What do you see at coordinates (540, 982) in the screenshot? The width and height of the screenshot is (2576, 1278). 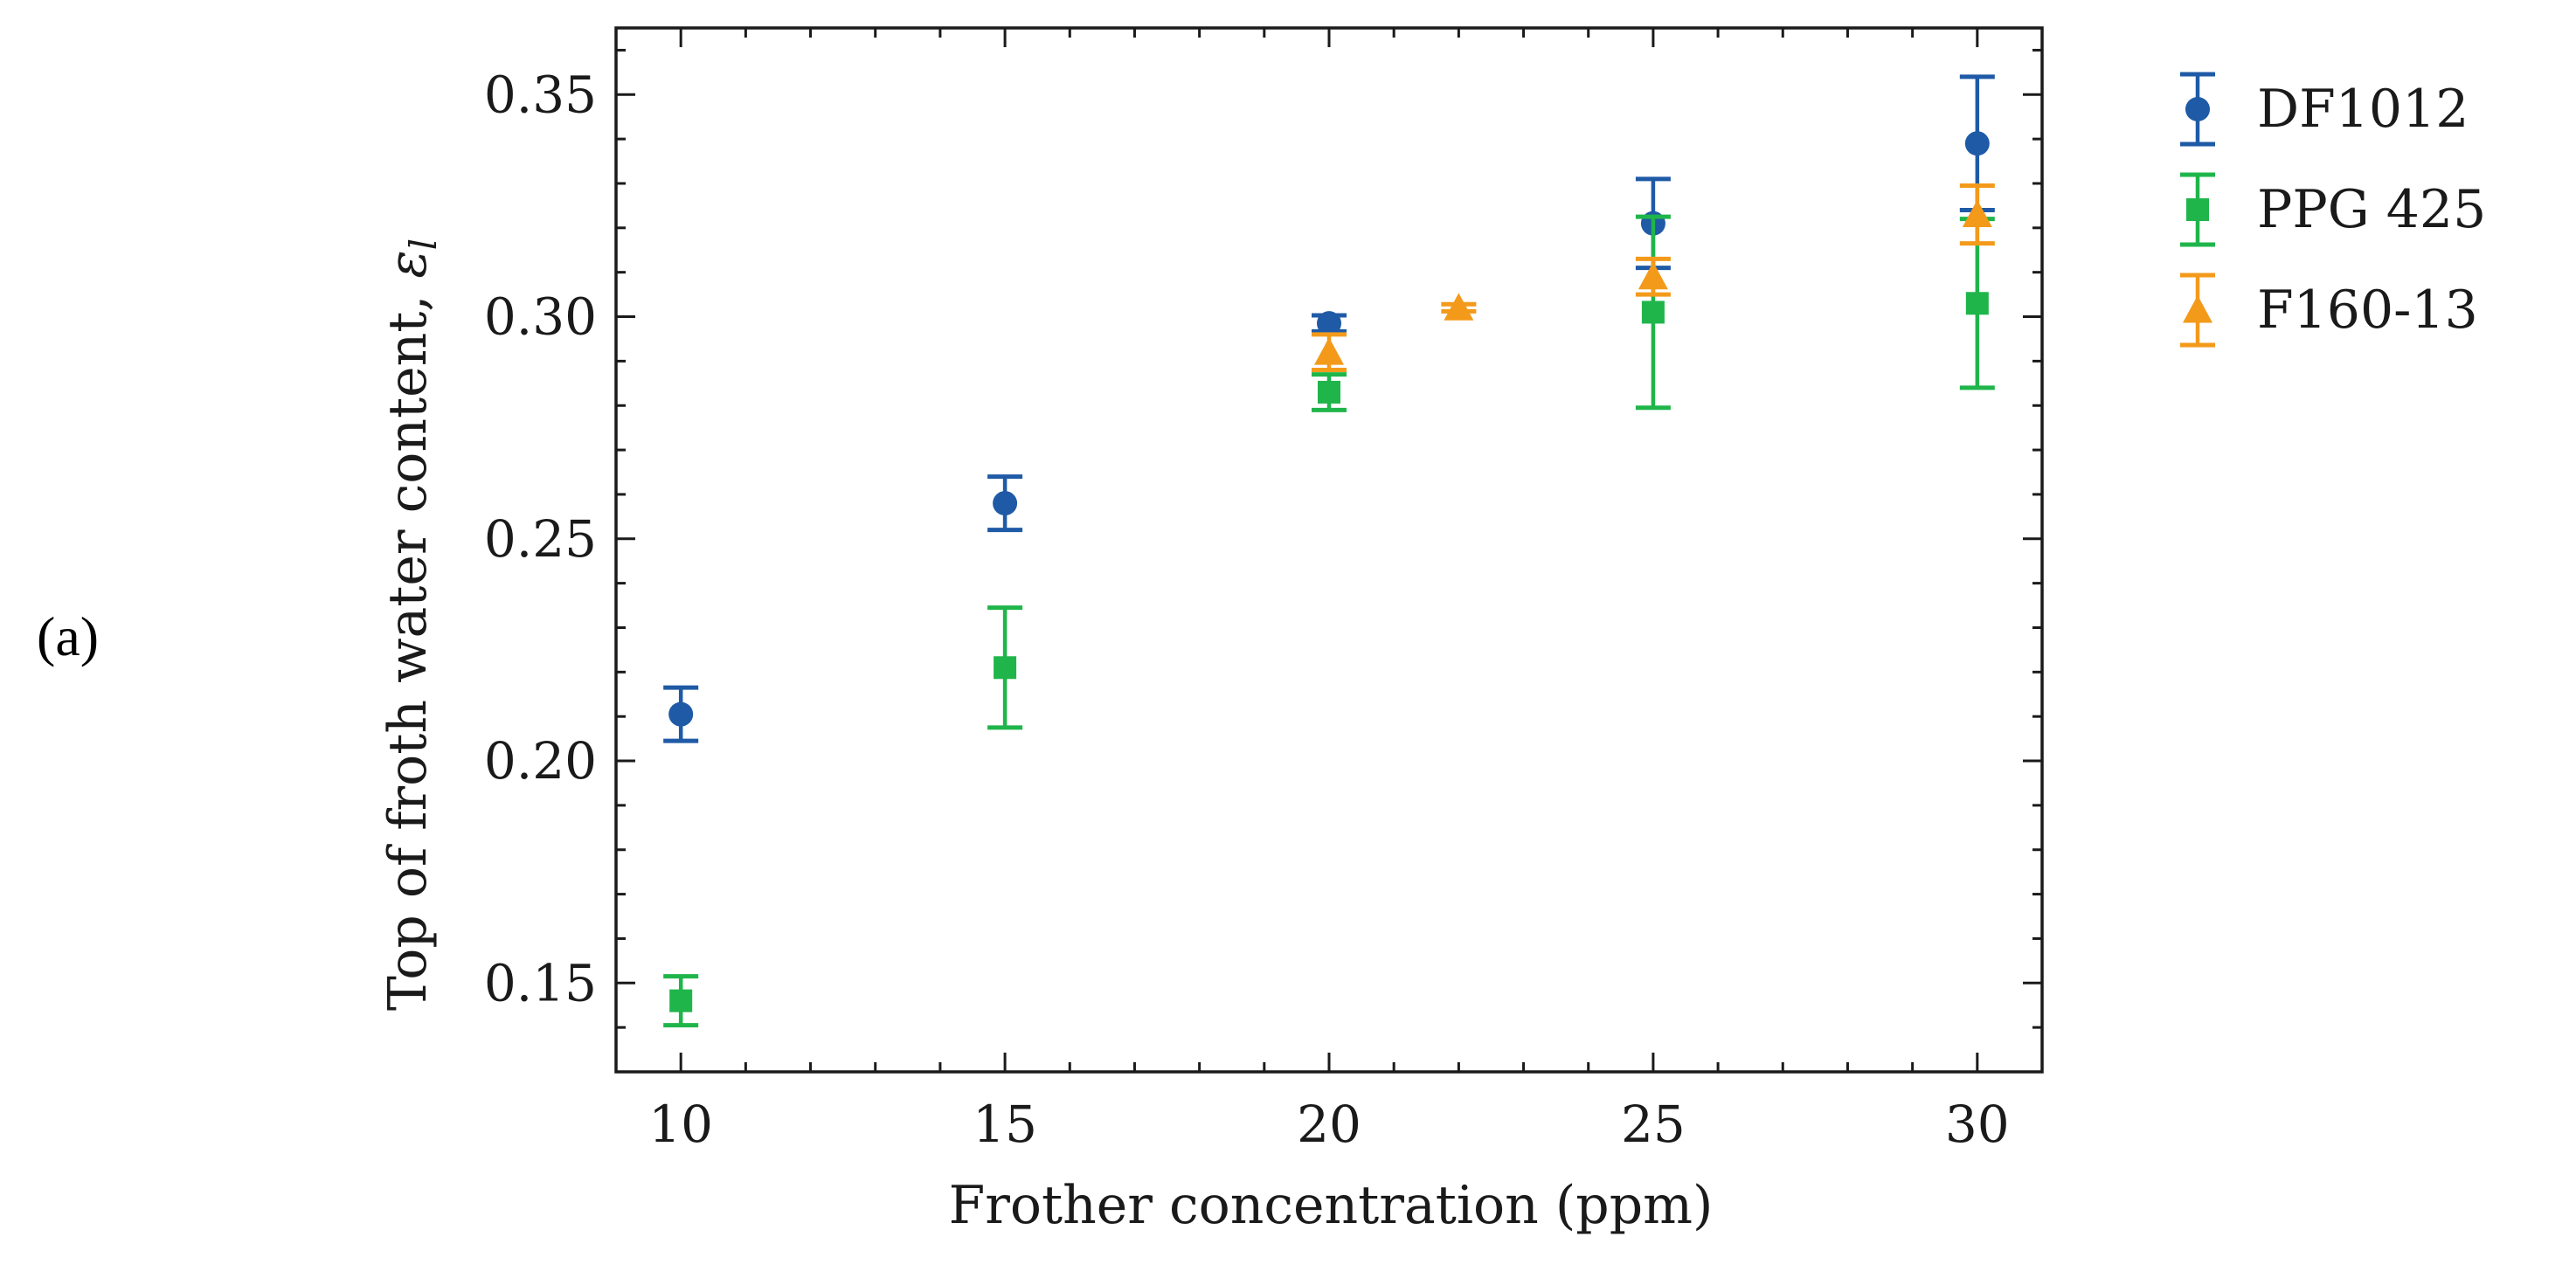 I see `y-tick-label: 0.15` at bounding box center [540, 982].